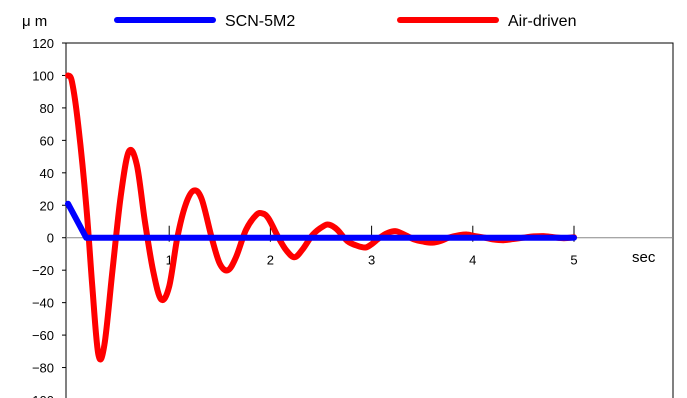  What do you see at coordinates (47, 108) in the screenshot?
I see `y-tick-label: 80` at bounding box center [47, 108].